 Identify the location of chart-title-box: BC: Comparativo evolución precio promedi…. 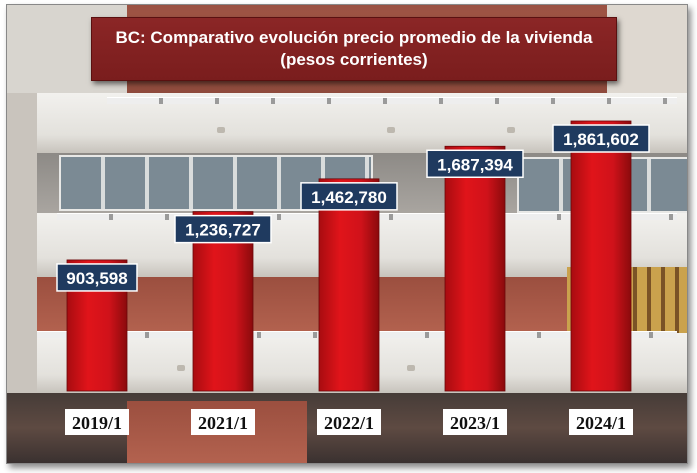
(354, 49).